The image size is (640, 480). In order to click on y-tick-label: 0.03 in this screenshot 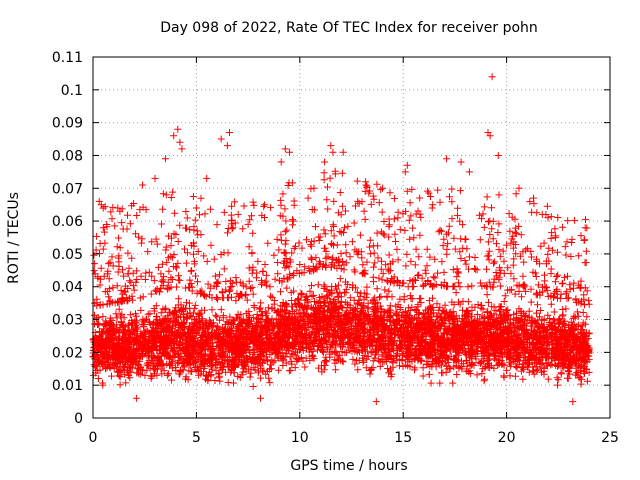, I will do `click(67, 321)`.